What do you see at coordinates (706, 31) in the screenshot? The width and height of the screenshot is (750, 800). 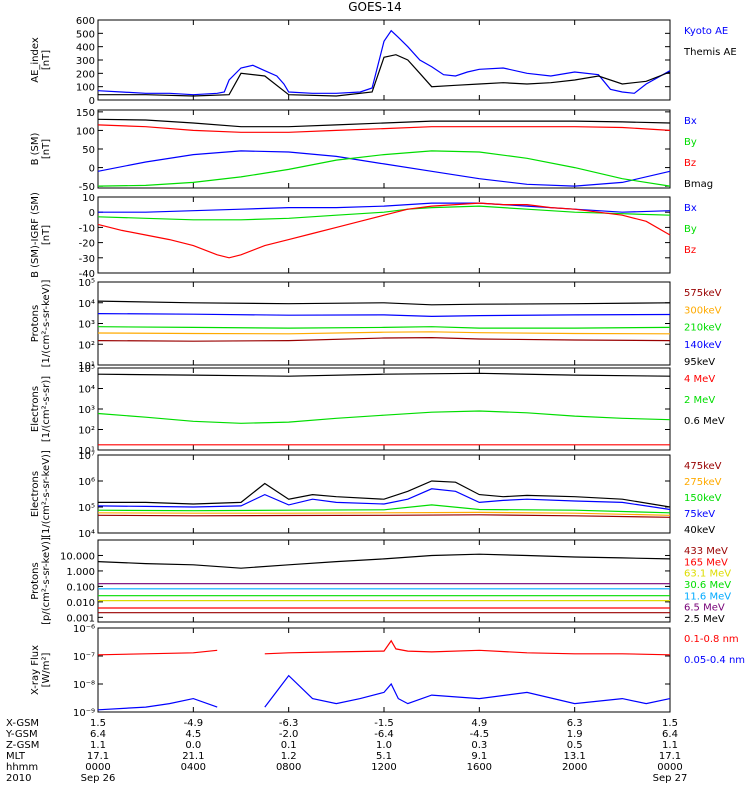 I see `legend-entry: Kyoto AE` at bounding box center [706, 31].